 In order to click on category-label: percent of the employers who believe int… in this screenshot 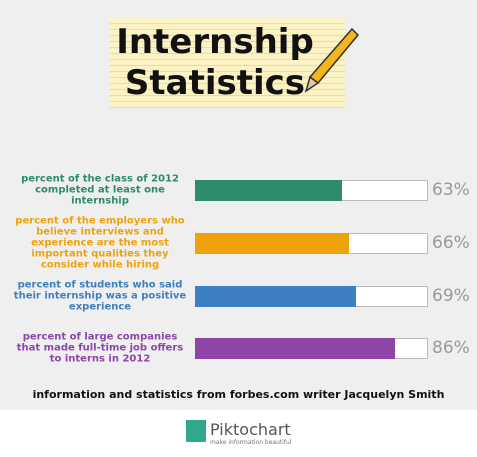, I will do `click(100, 243)`.